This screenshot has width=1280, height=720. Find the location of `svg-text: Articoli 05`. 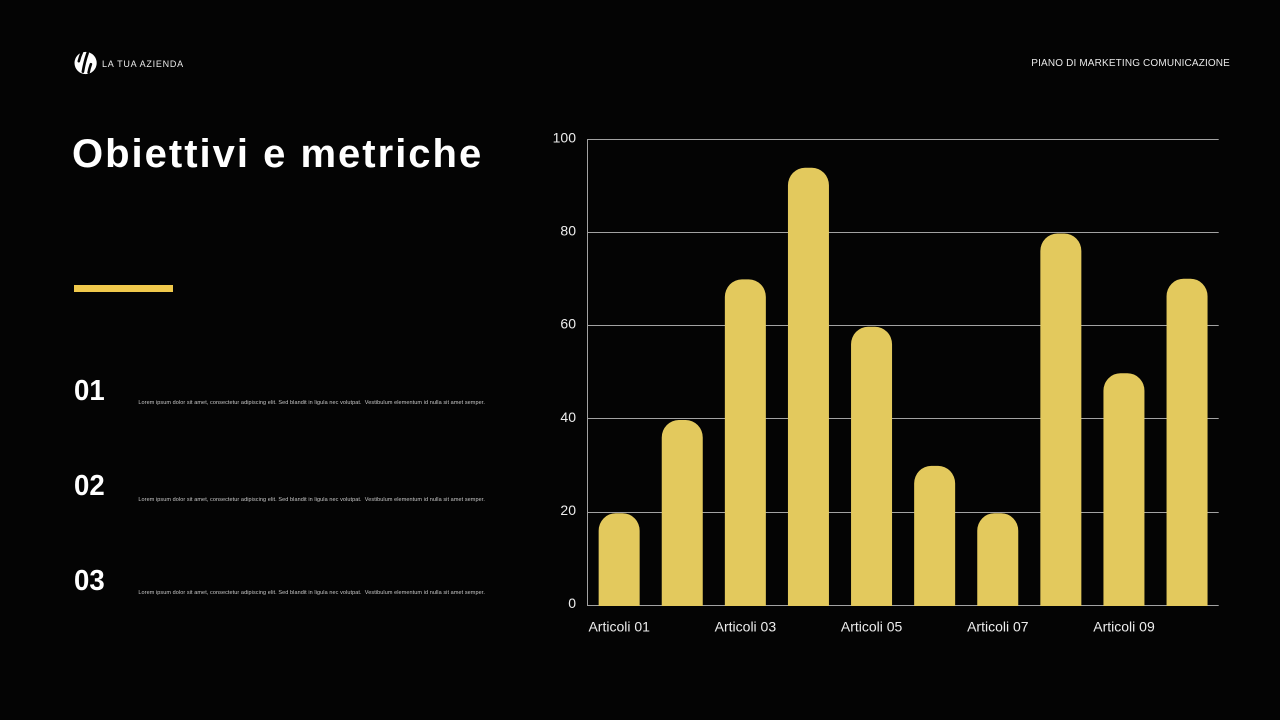

svg-text: Articoli 05 is located at coordinates (872, 627).